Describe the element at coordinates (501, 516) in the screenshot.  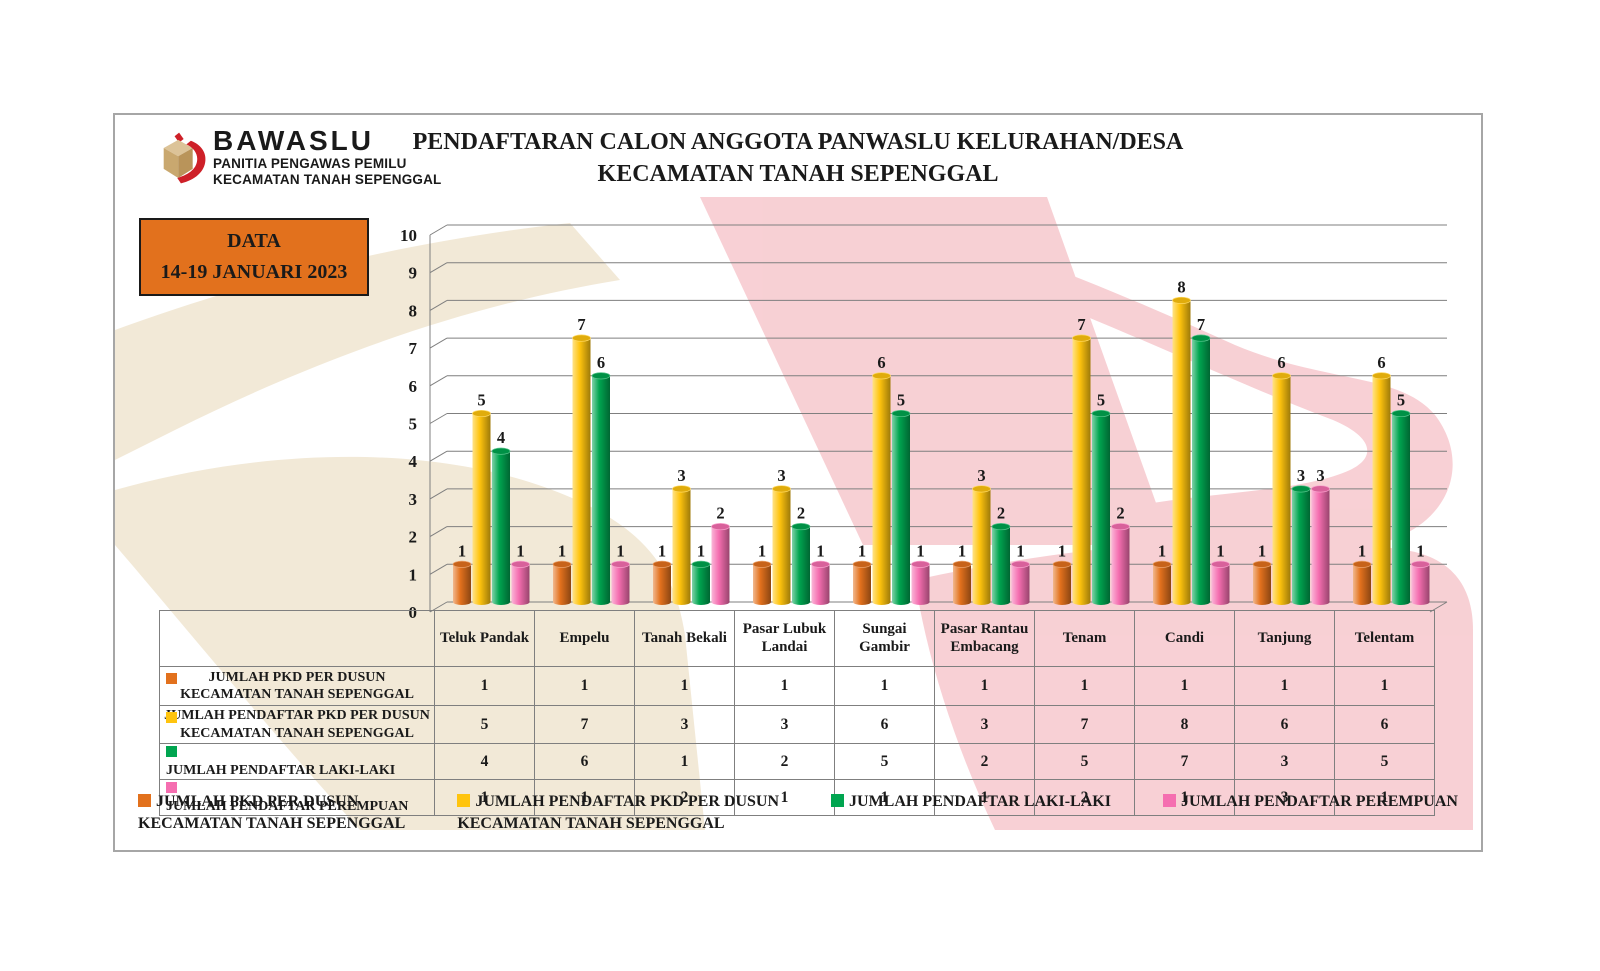
I see `bar-jumlah-pendaftar-laki-laki-teluk-pandak: 4` at that location.